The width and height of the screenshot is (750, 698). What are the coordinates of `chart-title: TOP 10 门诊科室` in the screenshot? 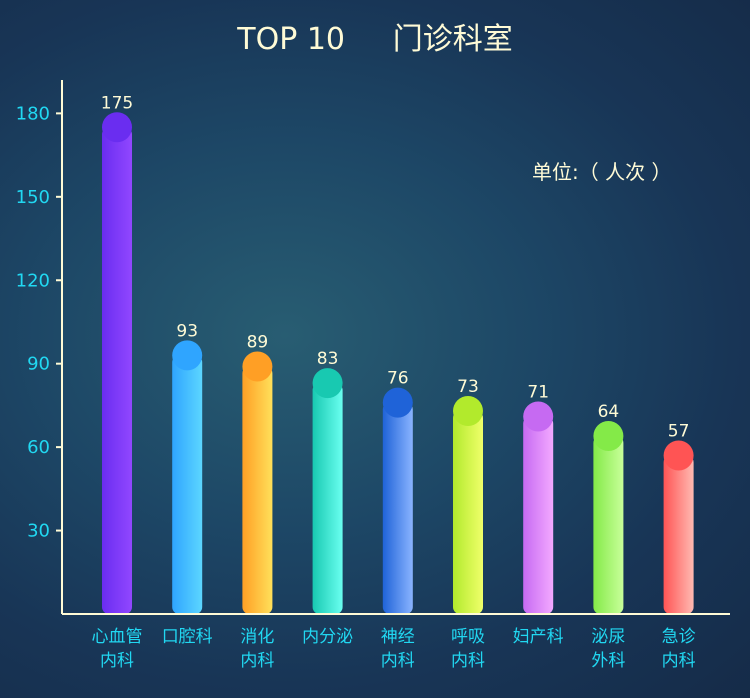 It's located at (375, 39).